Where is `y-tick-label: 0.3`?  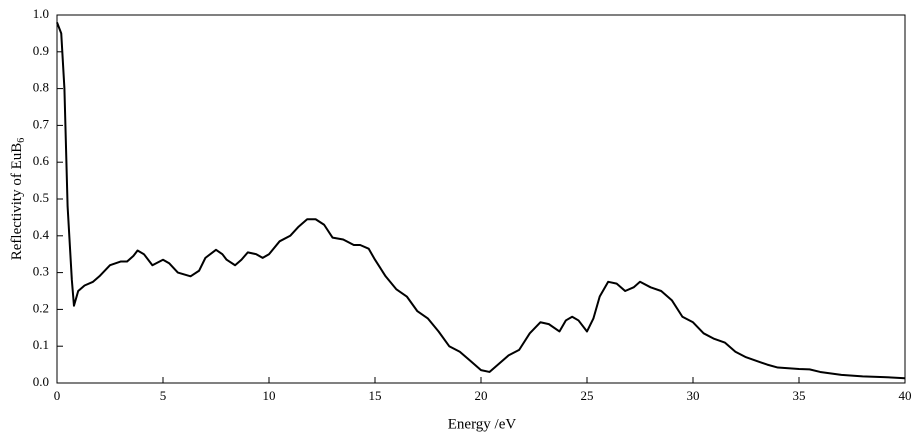
y-tick-label: 0.3 is located at coordinates (41, 271).